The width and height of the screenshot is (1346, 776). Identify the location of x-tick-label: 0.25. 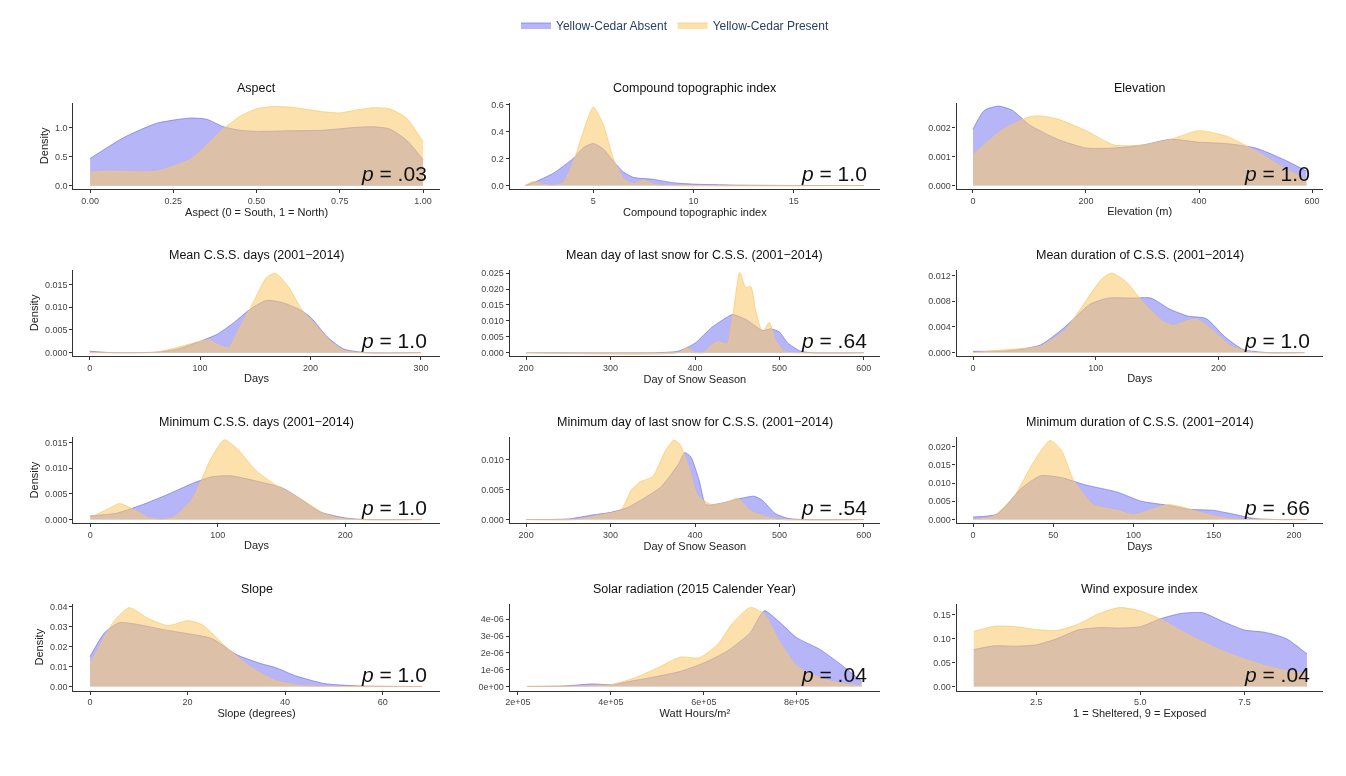
(173, 201).